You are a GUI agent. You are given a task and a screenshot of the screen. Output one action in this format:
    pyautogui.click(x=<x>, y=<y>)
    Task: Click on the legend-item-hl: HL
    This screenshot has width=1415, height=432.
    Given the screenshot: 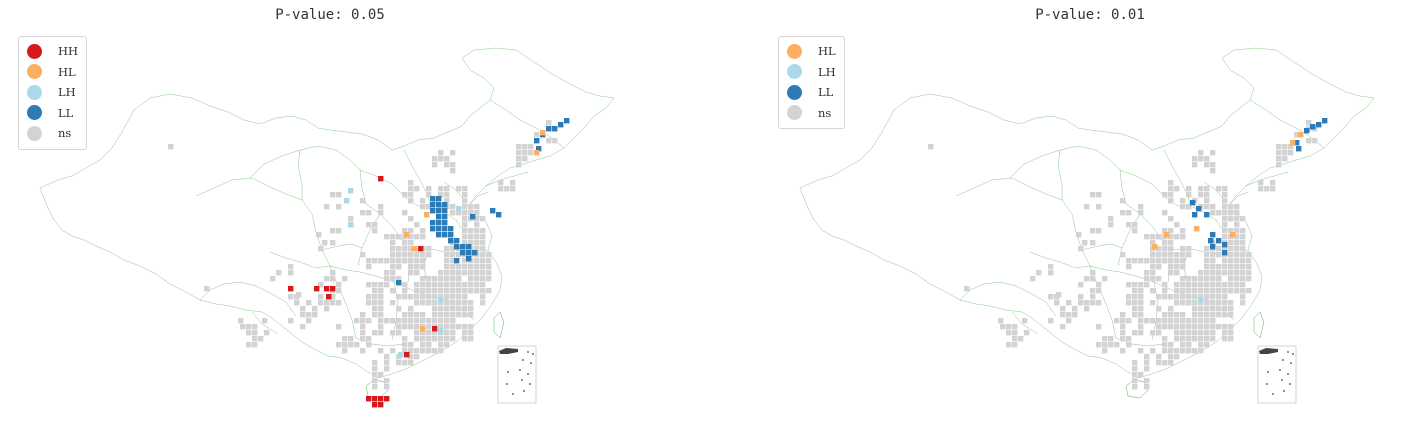 What is the action you would take?
    pyautogui.click(x=811, y=51)
    